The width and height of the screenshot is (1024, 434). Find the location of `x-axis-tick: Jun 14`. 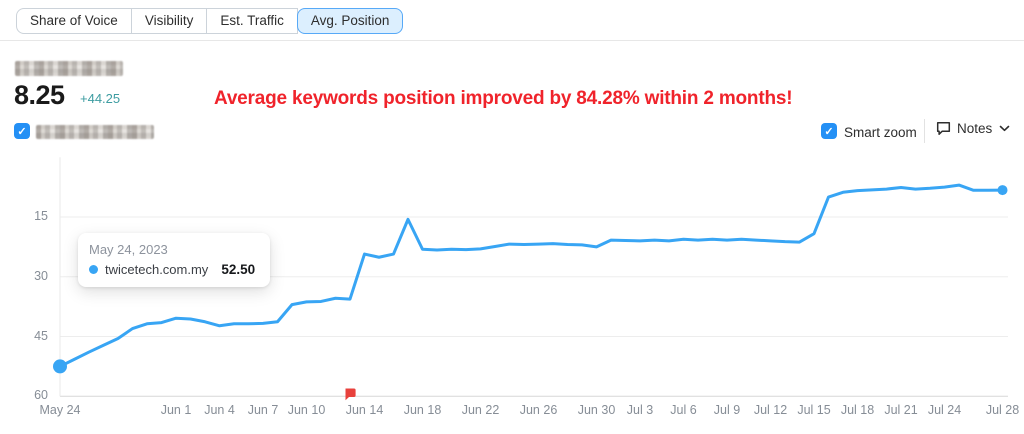

x-axis-tick: Jun 14 is located at coordinates (364, 410).